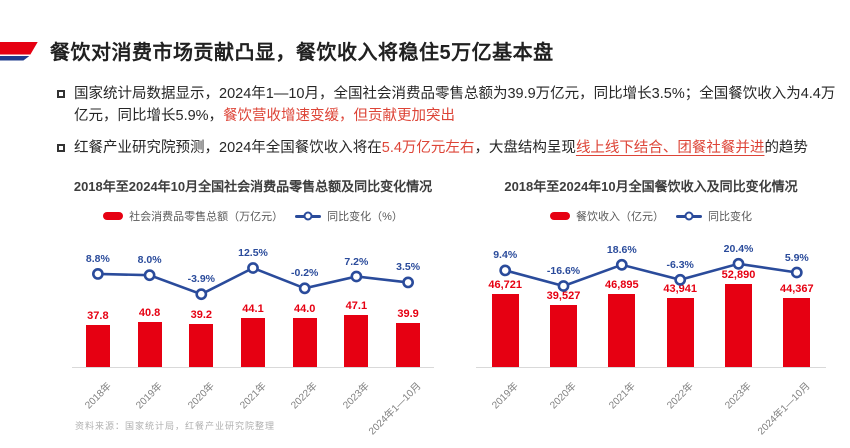  What do you see at coordinates (304, 273) in the screenshot?
I see `point-value-label: -0.2%` at bounding box center [304, 273].